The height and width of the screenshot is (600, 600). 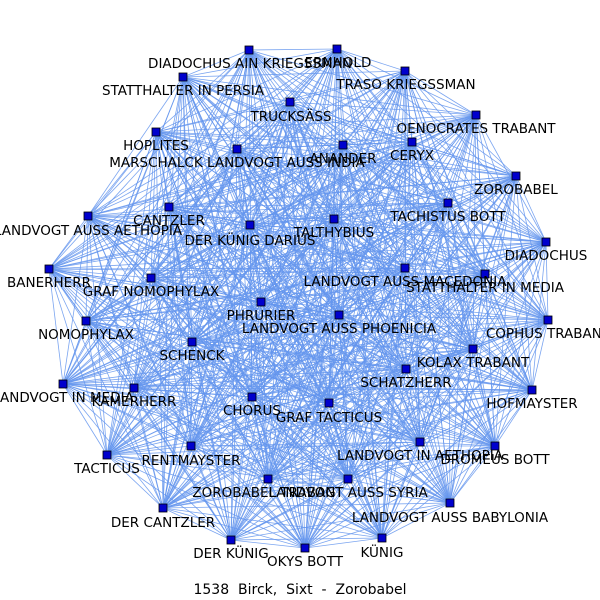 I want to click on node-label-kunigdarius: DER KÜNIG DARIUS, so click(x=249, y=240).